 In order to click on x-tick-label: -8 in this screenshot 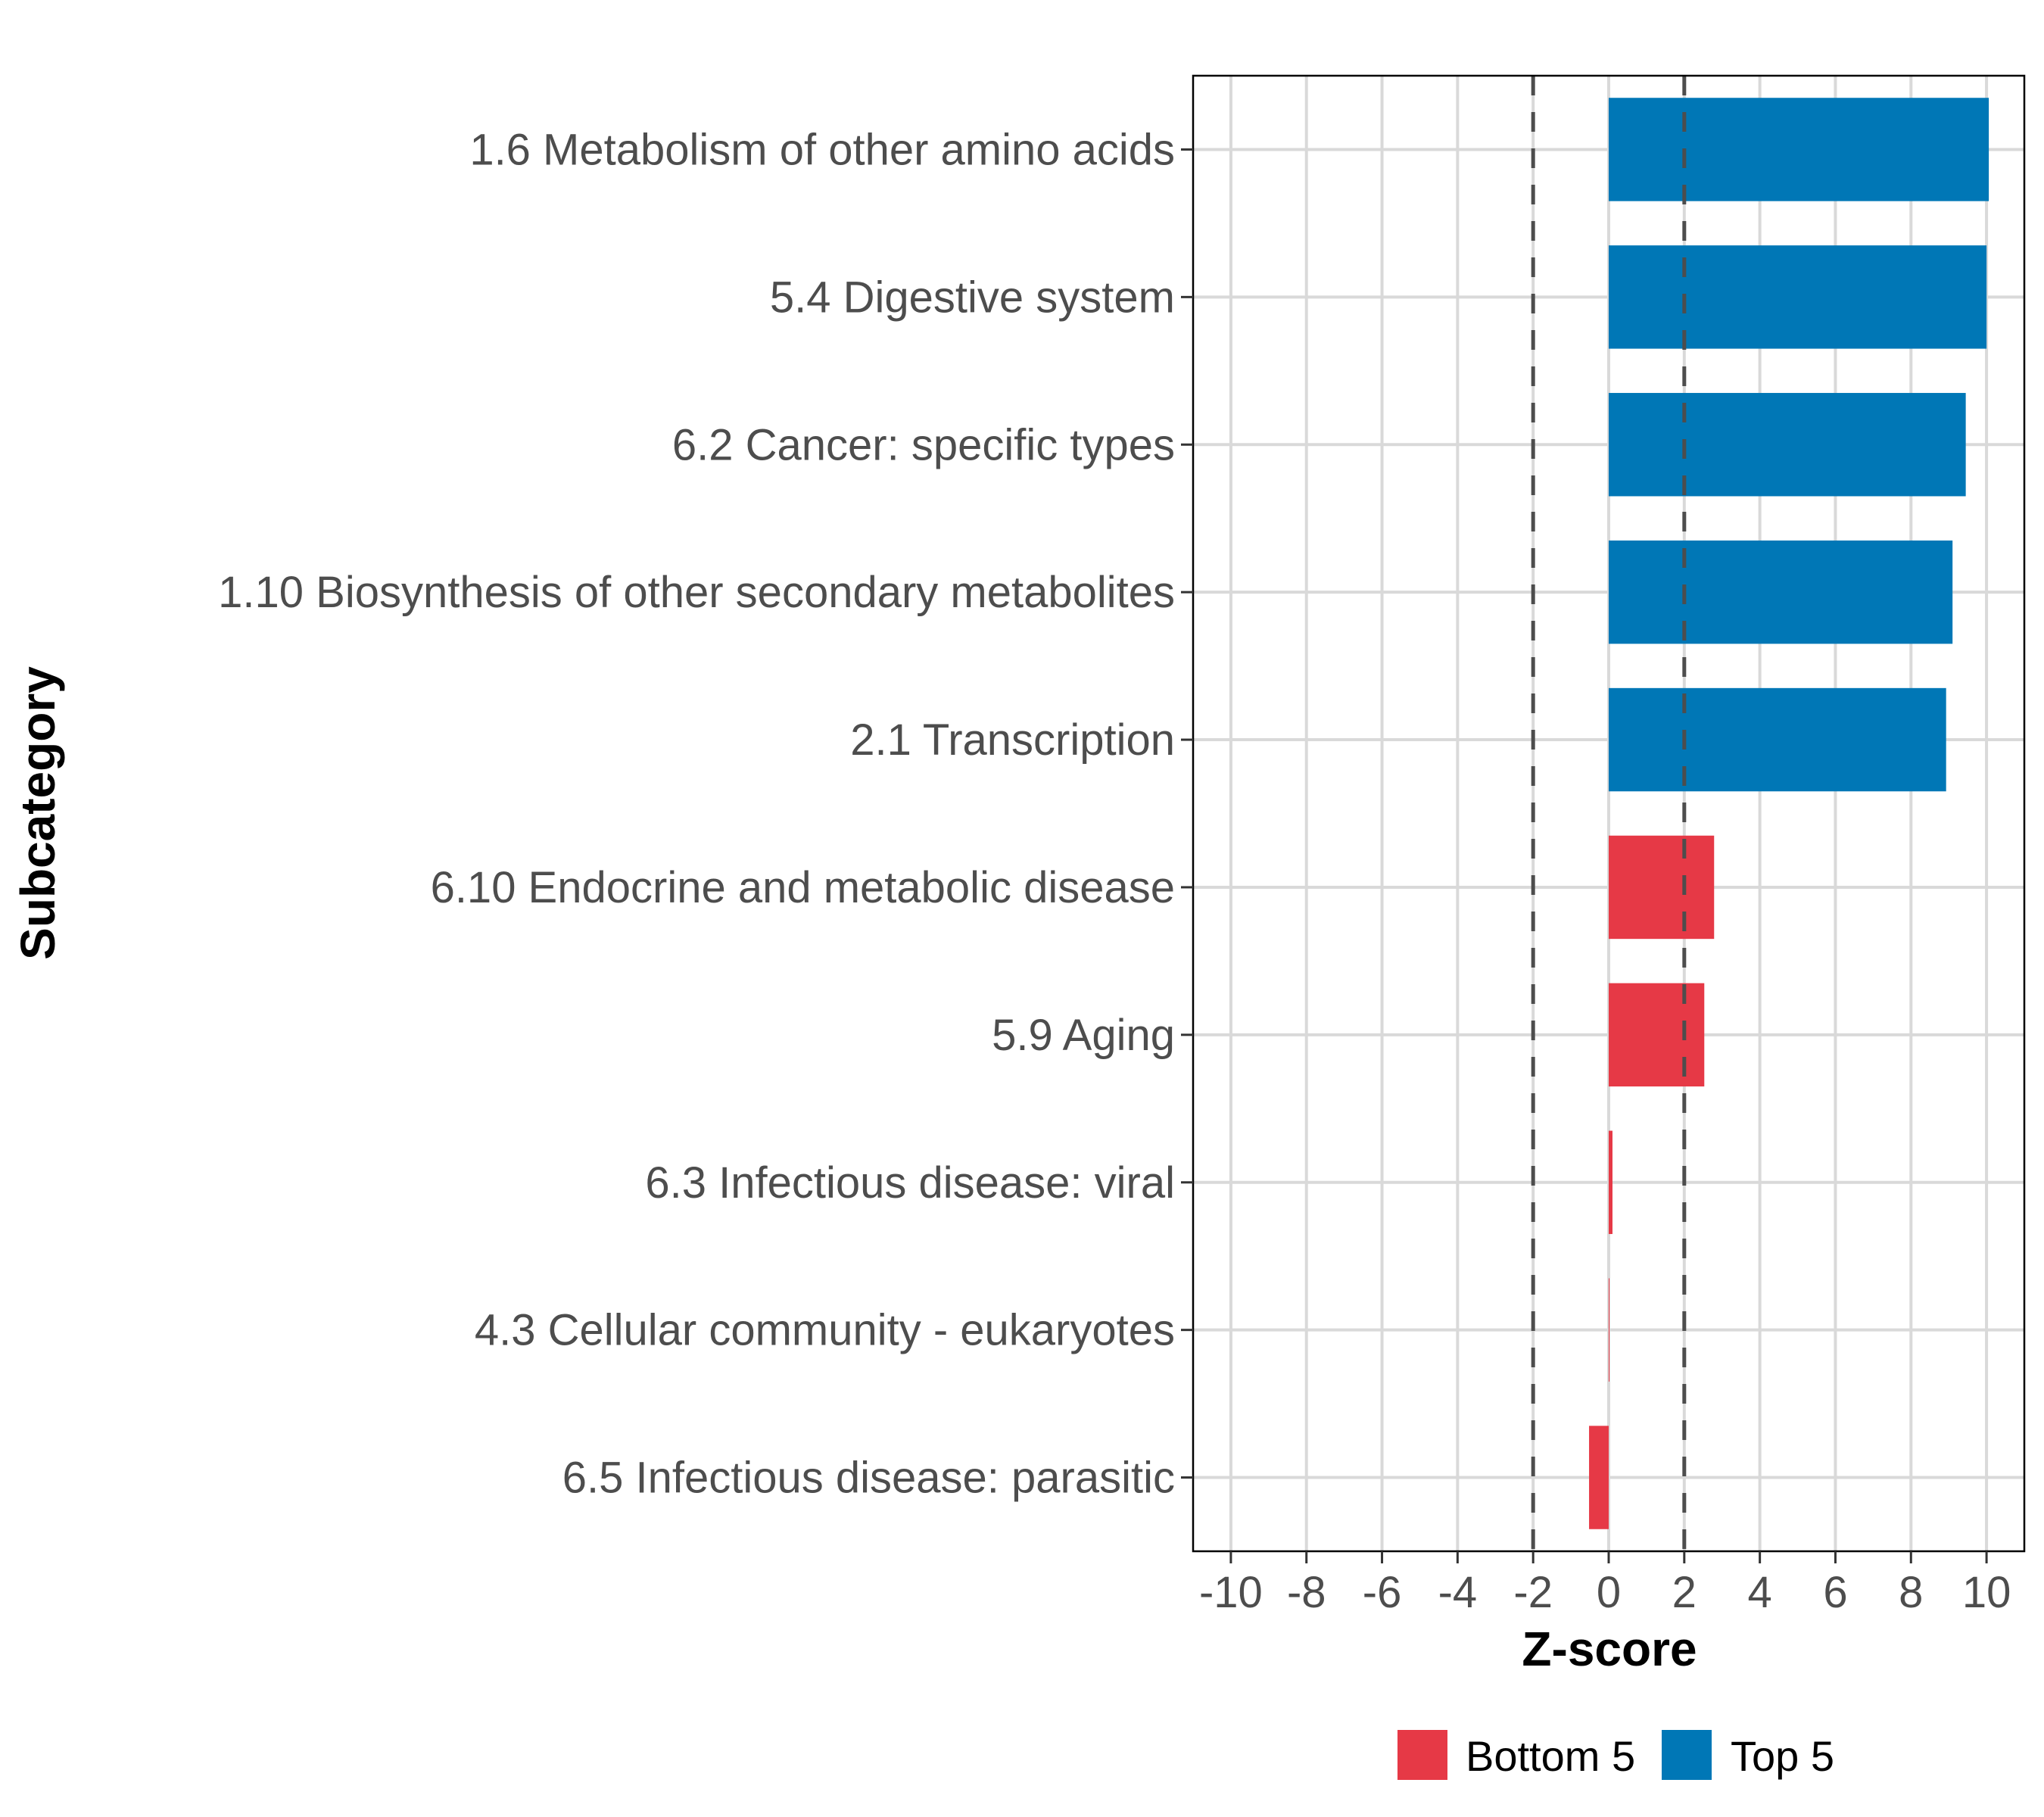, I will do `click(1306, 1592)`.